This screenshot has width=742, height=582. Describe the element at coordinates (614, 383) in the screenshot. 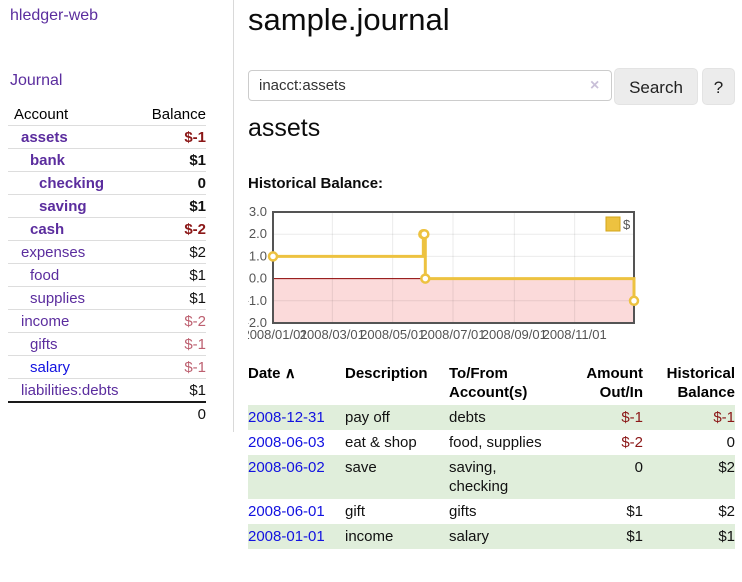

I see `register-header-amount: Amount Out/In` at that location.